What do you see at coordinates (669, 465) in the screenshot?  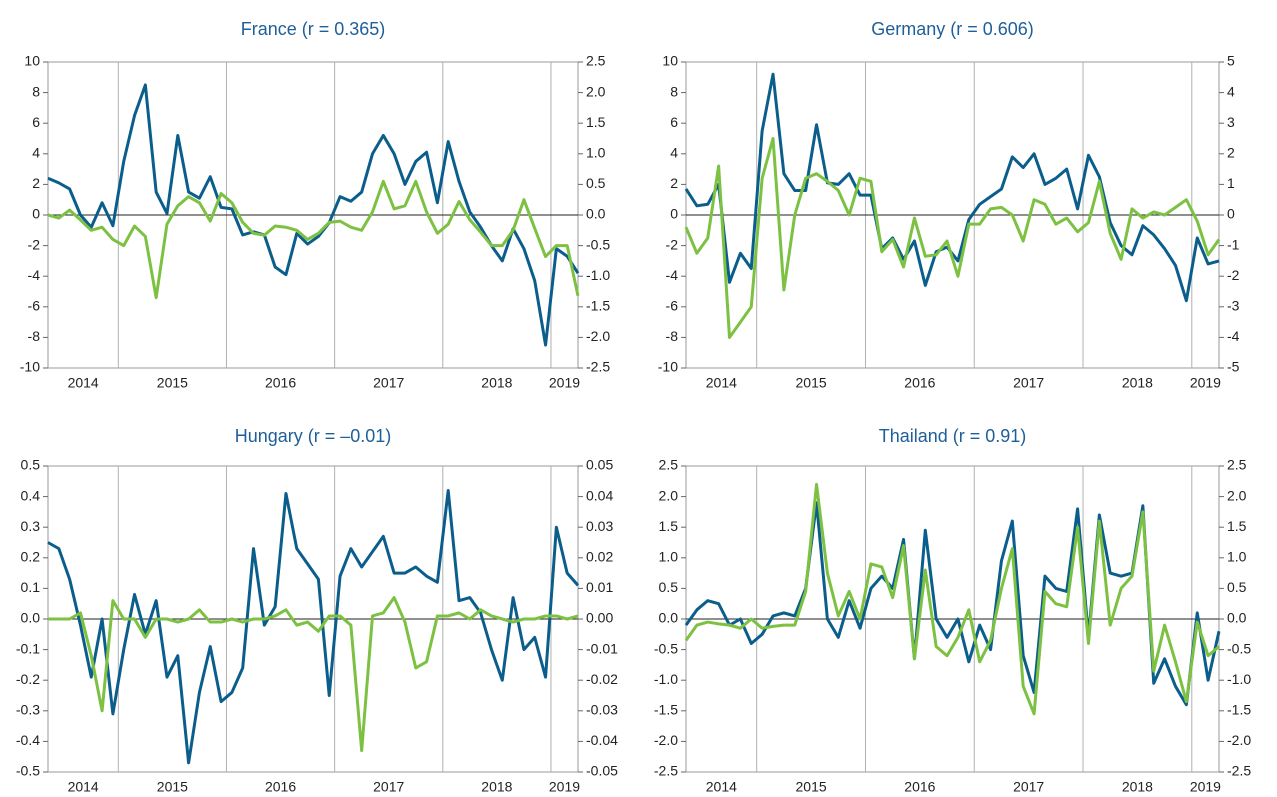 I see `y-tick-label: 2.5` at bounding box center [669, 465].